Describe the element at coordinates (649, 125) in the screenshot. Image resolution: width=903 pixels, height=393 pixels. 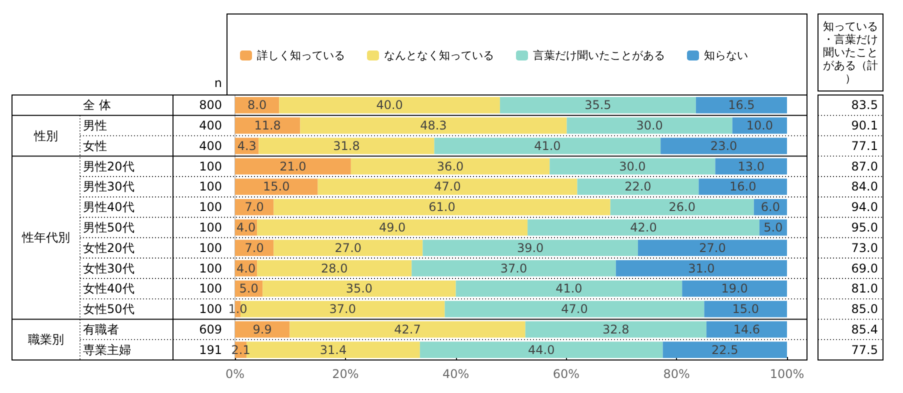
I see `data-label: 30.0` at that location.